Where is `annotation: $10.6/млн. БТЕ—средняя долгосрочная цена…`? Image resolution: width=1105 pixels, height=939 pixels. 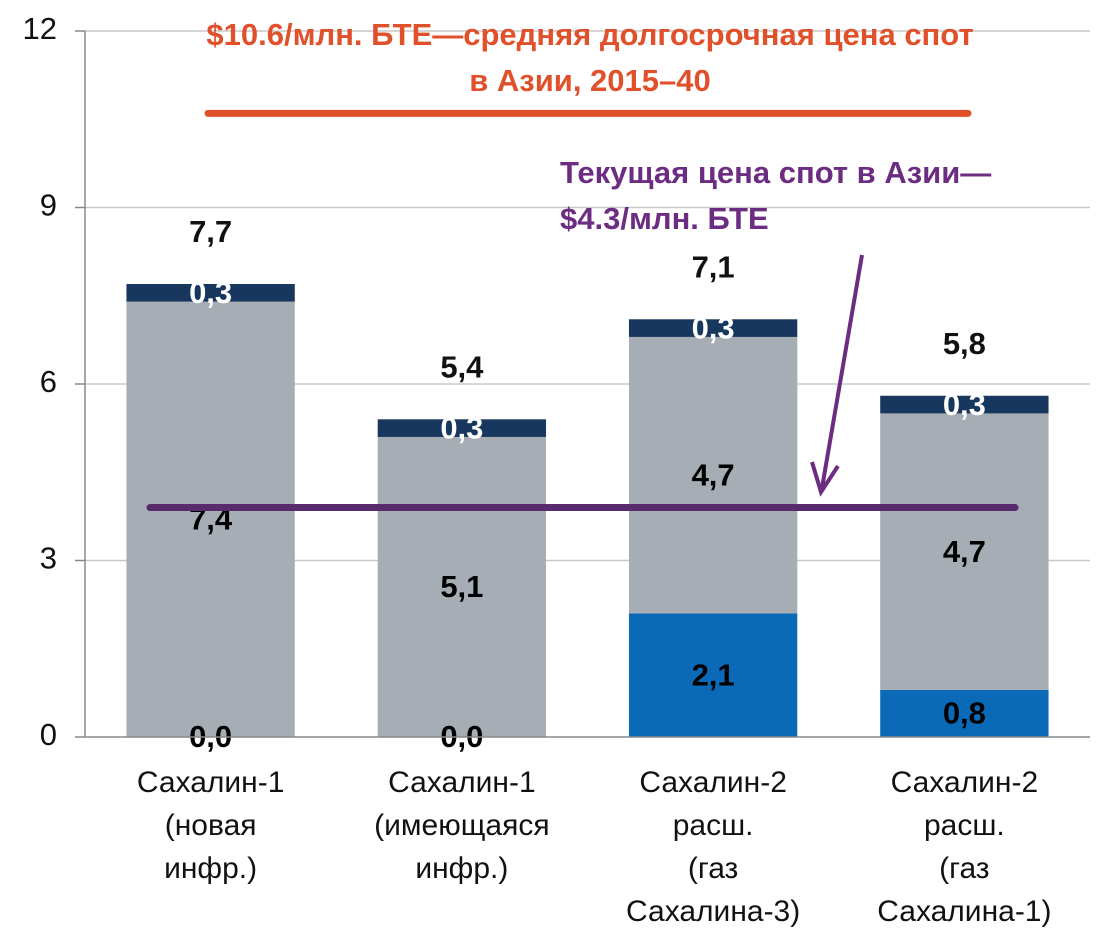
annotation: $10.6/млн. БТЕ—средняя долгосрочная цена… is located at coordinates (590, 57).